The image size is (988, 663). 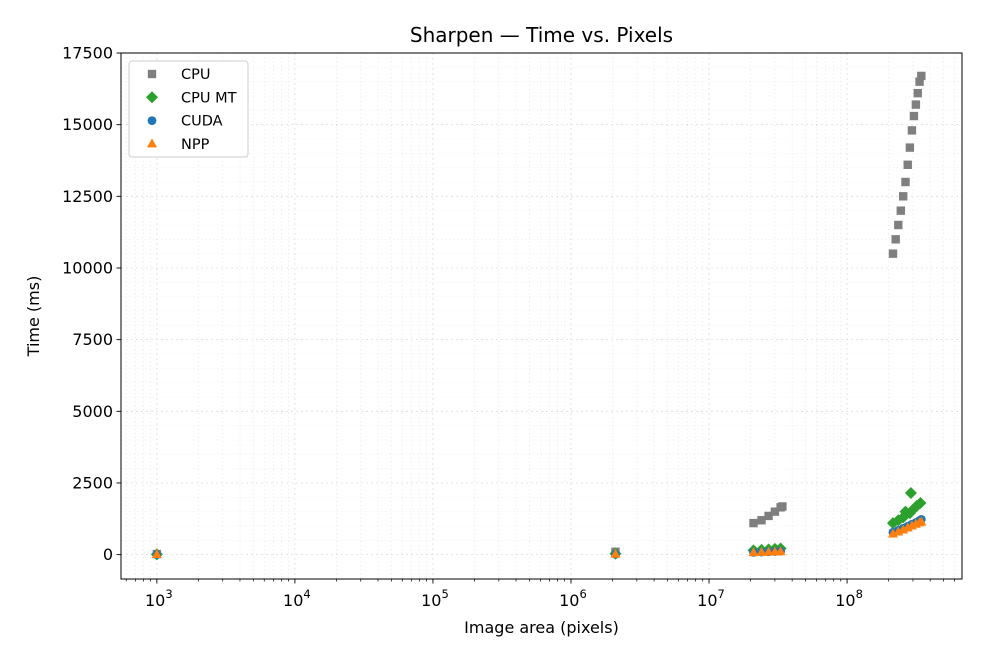 I want to click on x-axis-label: Image area (pixels), so click(x=541, y=627).